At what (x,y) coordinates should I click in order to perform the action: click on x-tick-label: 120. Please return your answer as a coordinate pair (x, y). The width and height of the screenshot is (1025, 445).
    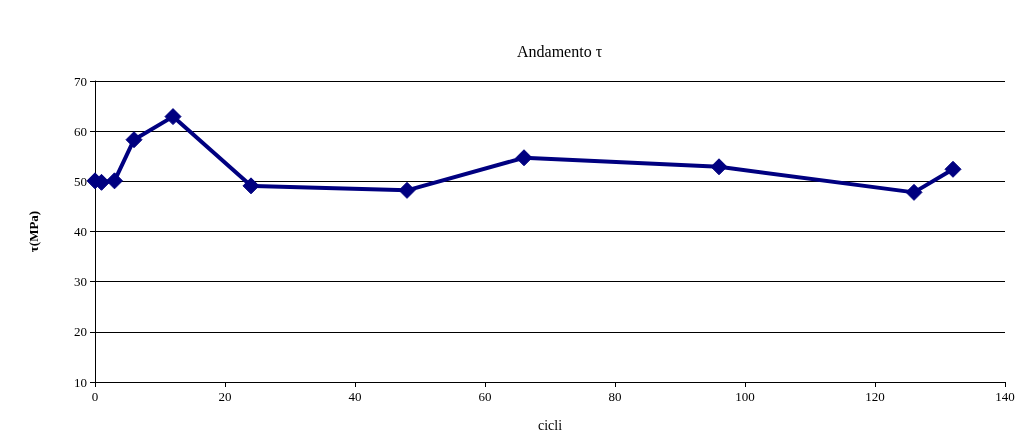
    Looking at the image, I should click on (875, 396).